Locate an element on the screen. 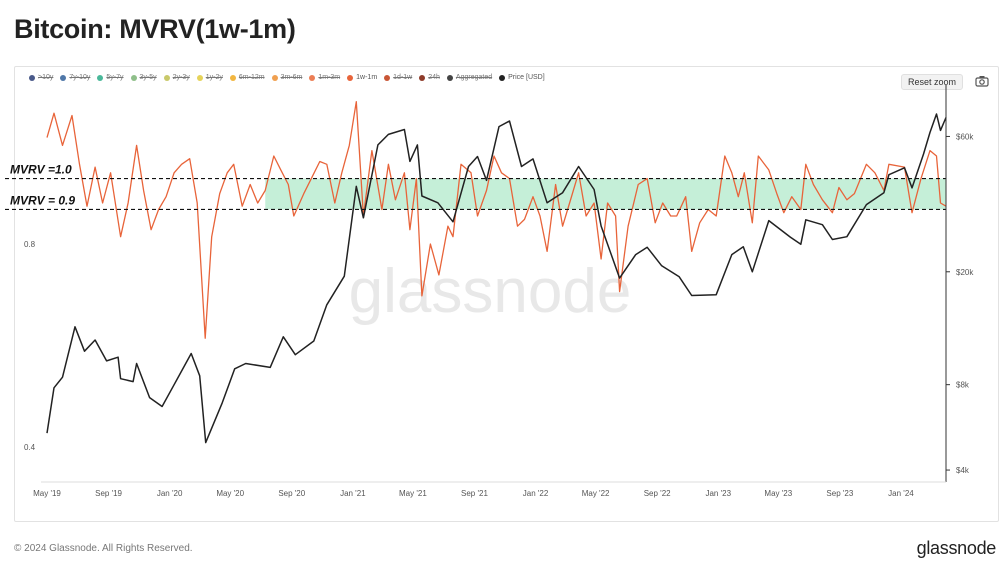 This screenshot has width=1008, height=571. legend-label: 3m-6m is located at coordinates (291, 77).